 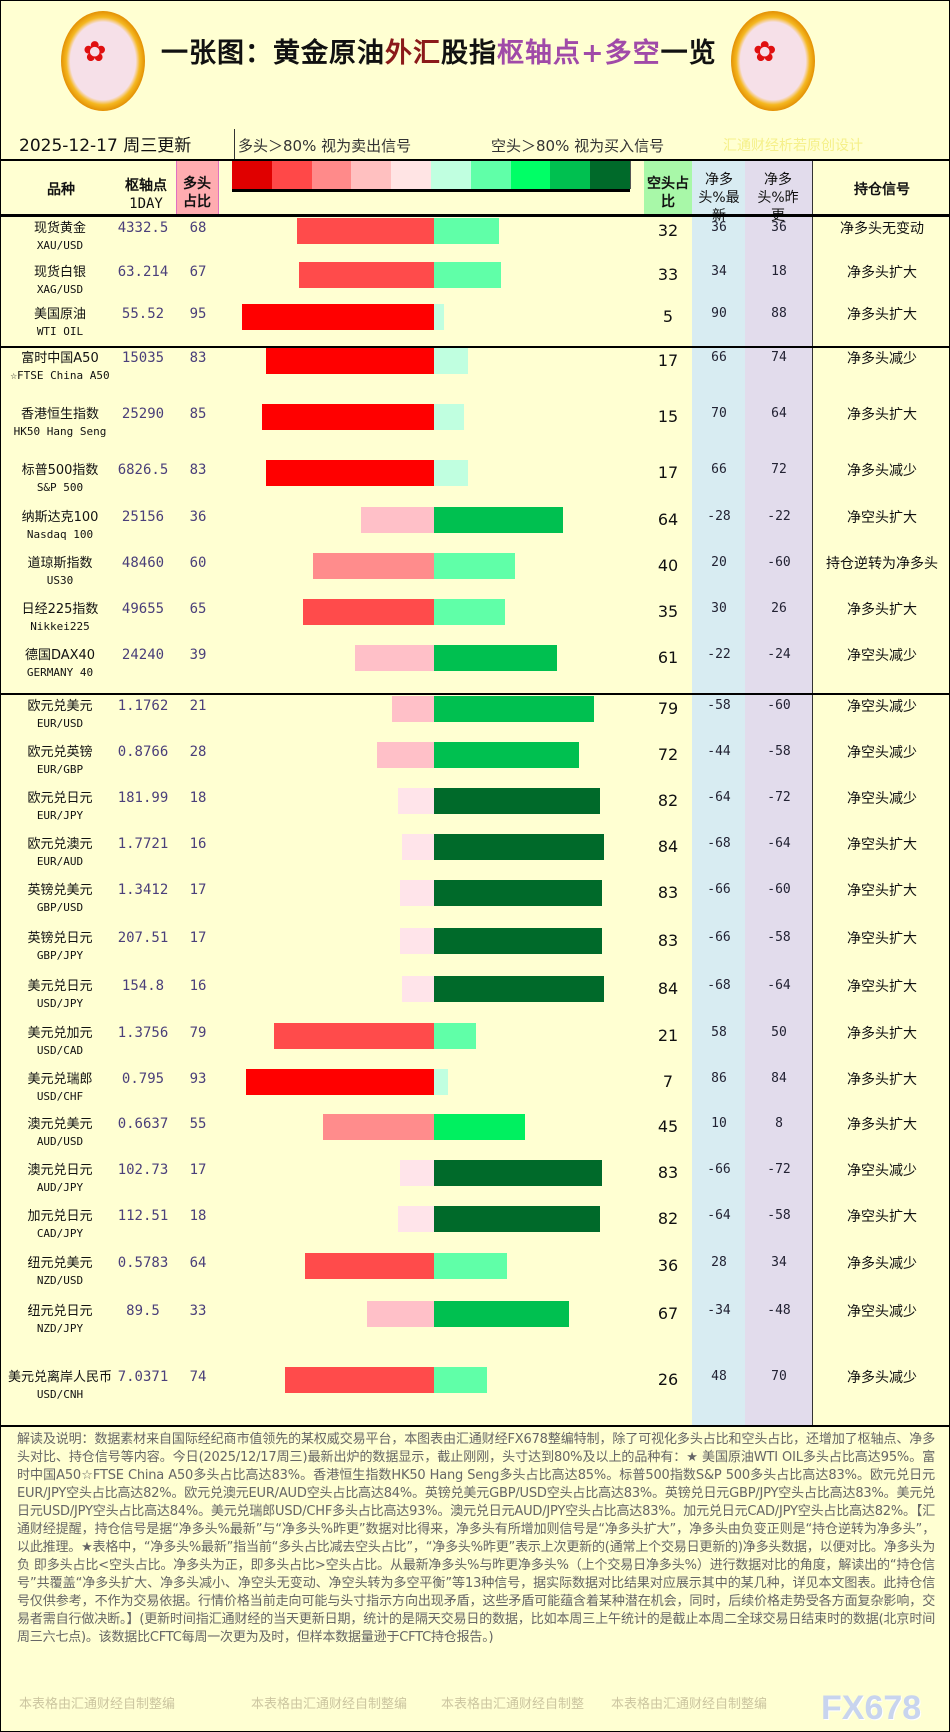 What do you see at coordinates (61, 190) in the screenshot?
I see `header-name: 品种` at bounding box center [61, 190].